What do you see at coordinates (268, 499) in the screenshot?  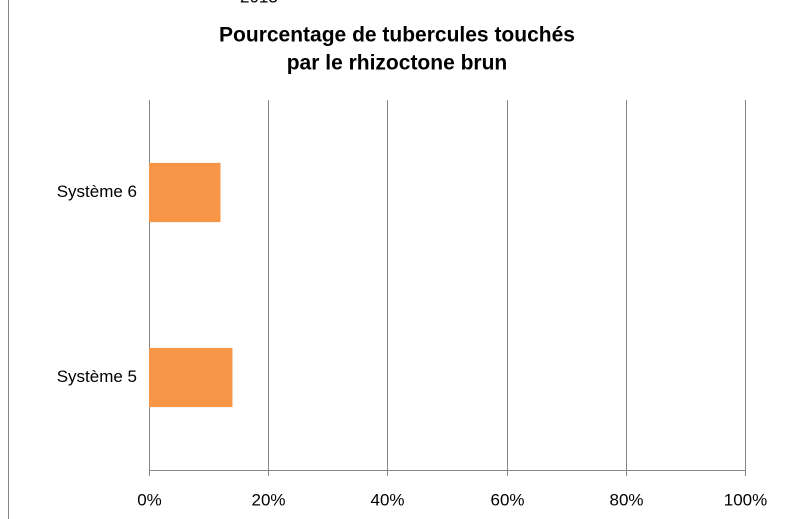 I see `x-tick-label: 20%` at bounding box center [268, 499].